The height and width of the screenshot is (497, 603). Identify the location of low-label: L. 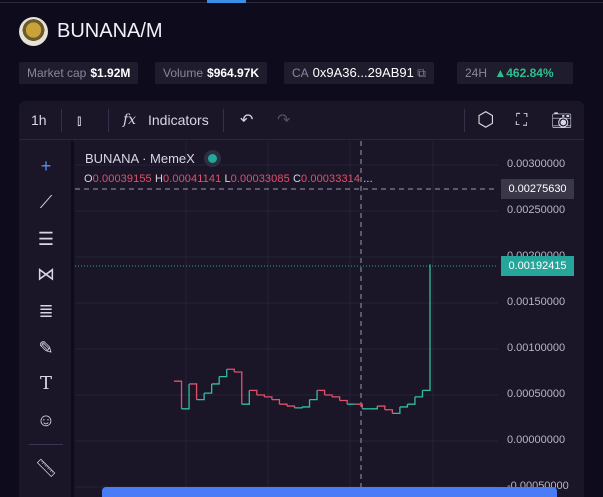
(227, 179).